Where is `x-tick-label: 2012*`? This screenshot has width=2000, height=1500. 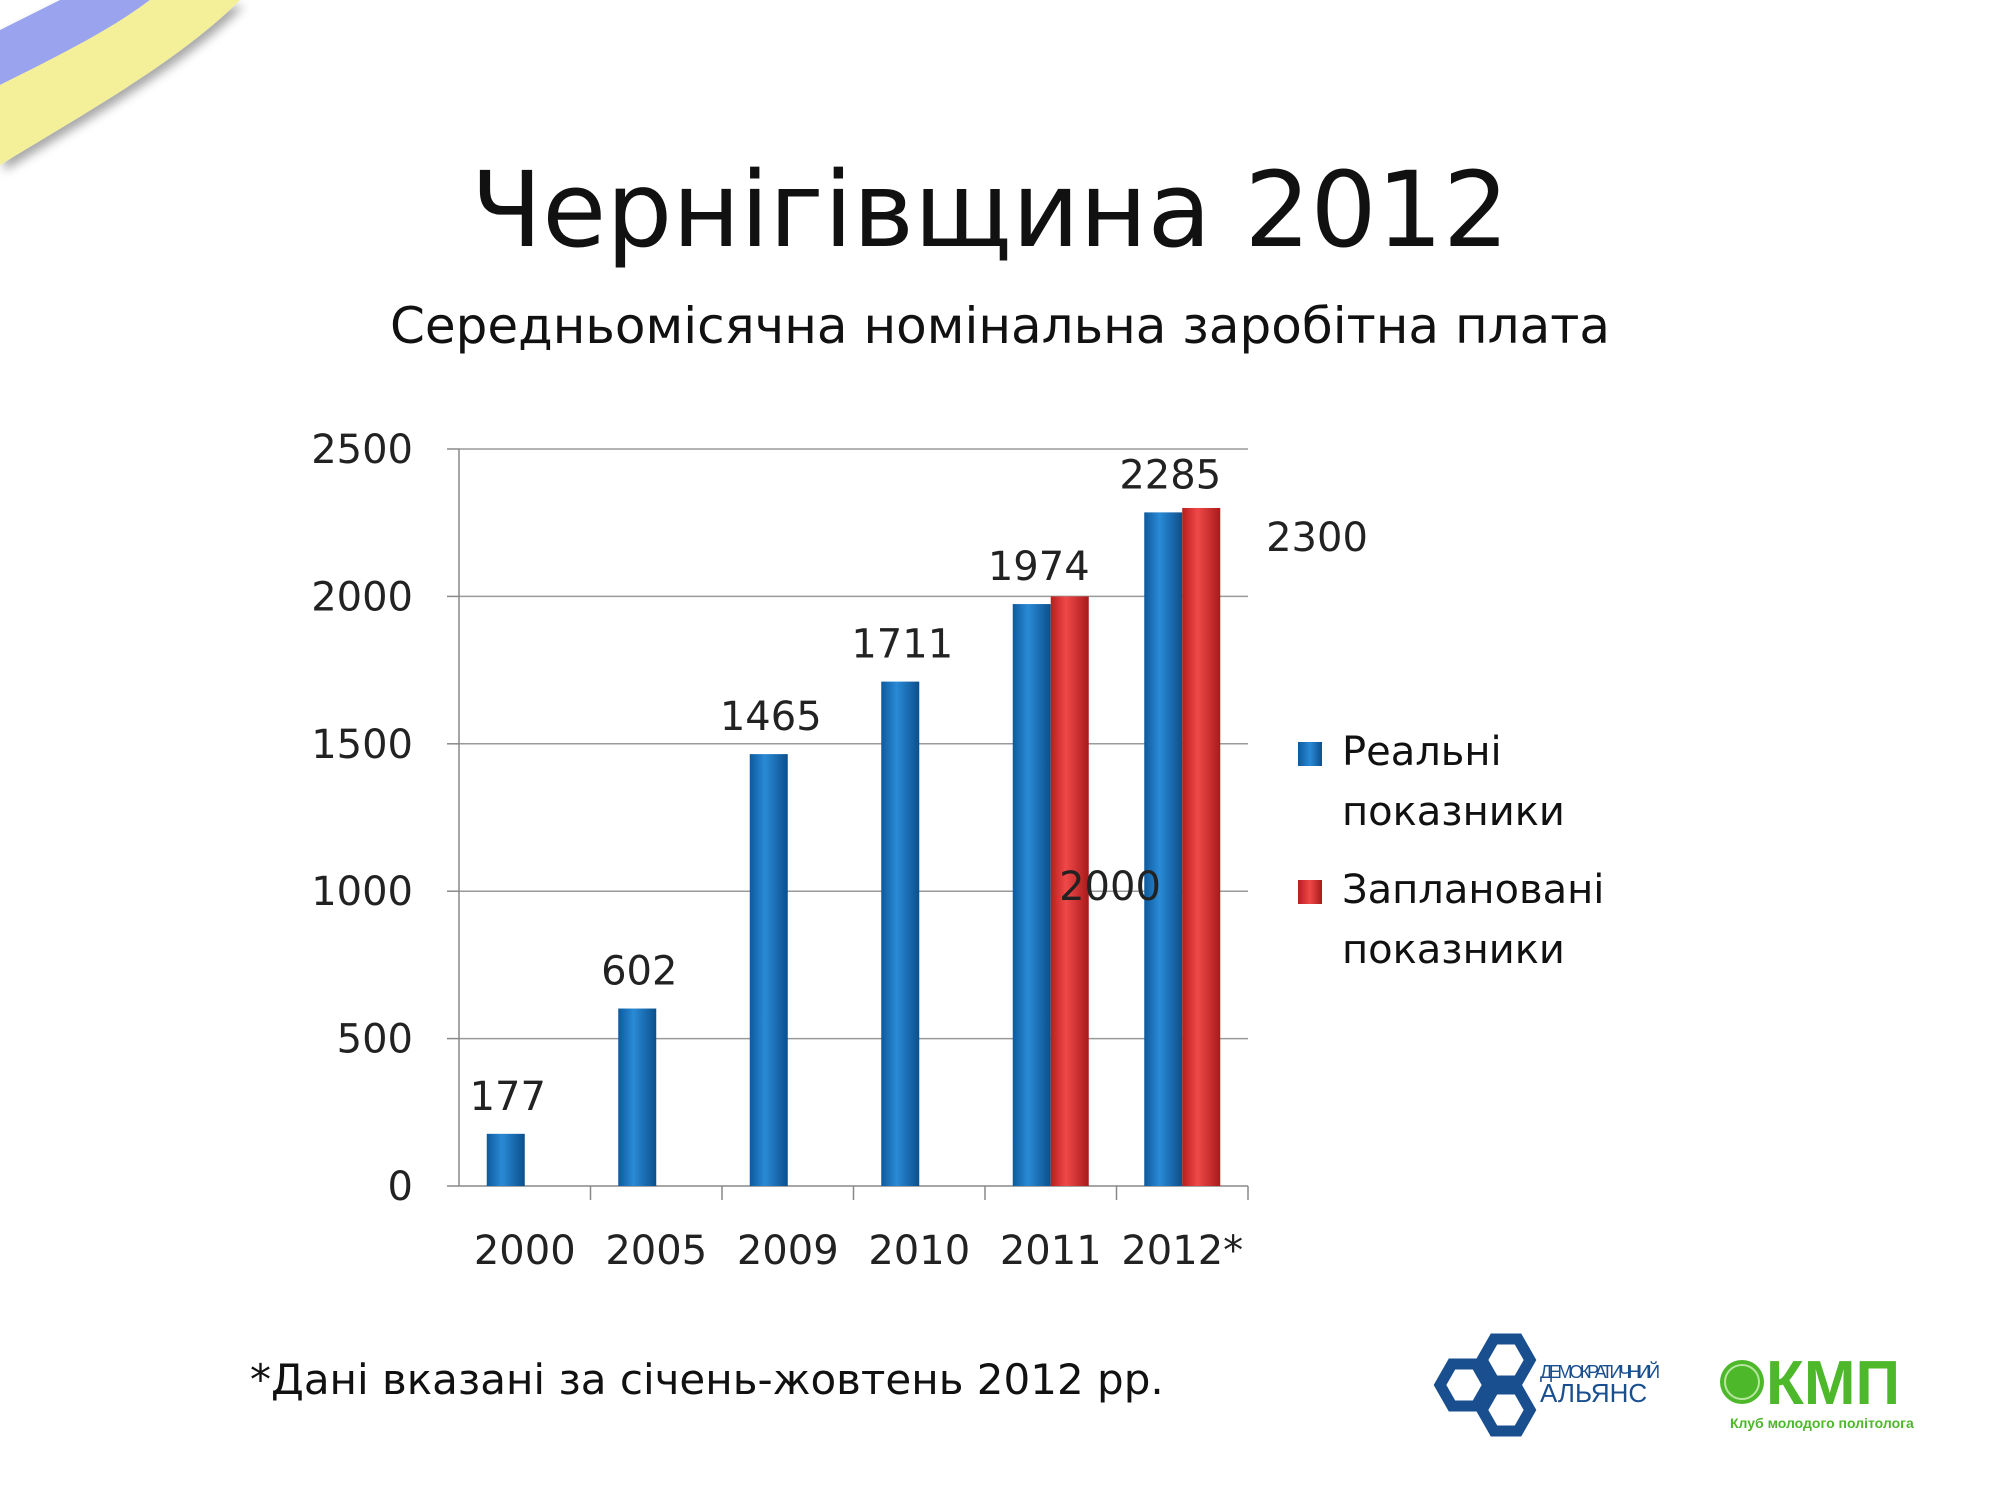
x-tick-label: 2012* is located at coordinates (1182, 1251).